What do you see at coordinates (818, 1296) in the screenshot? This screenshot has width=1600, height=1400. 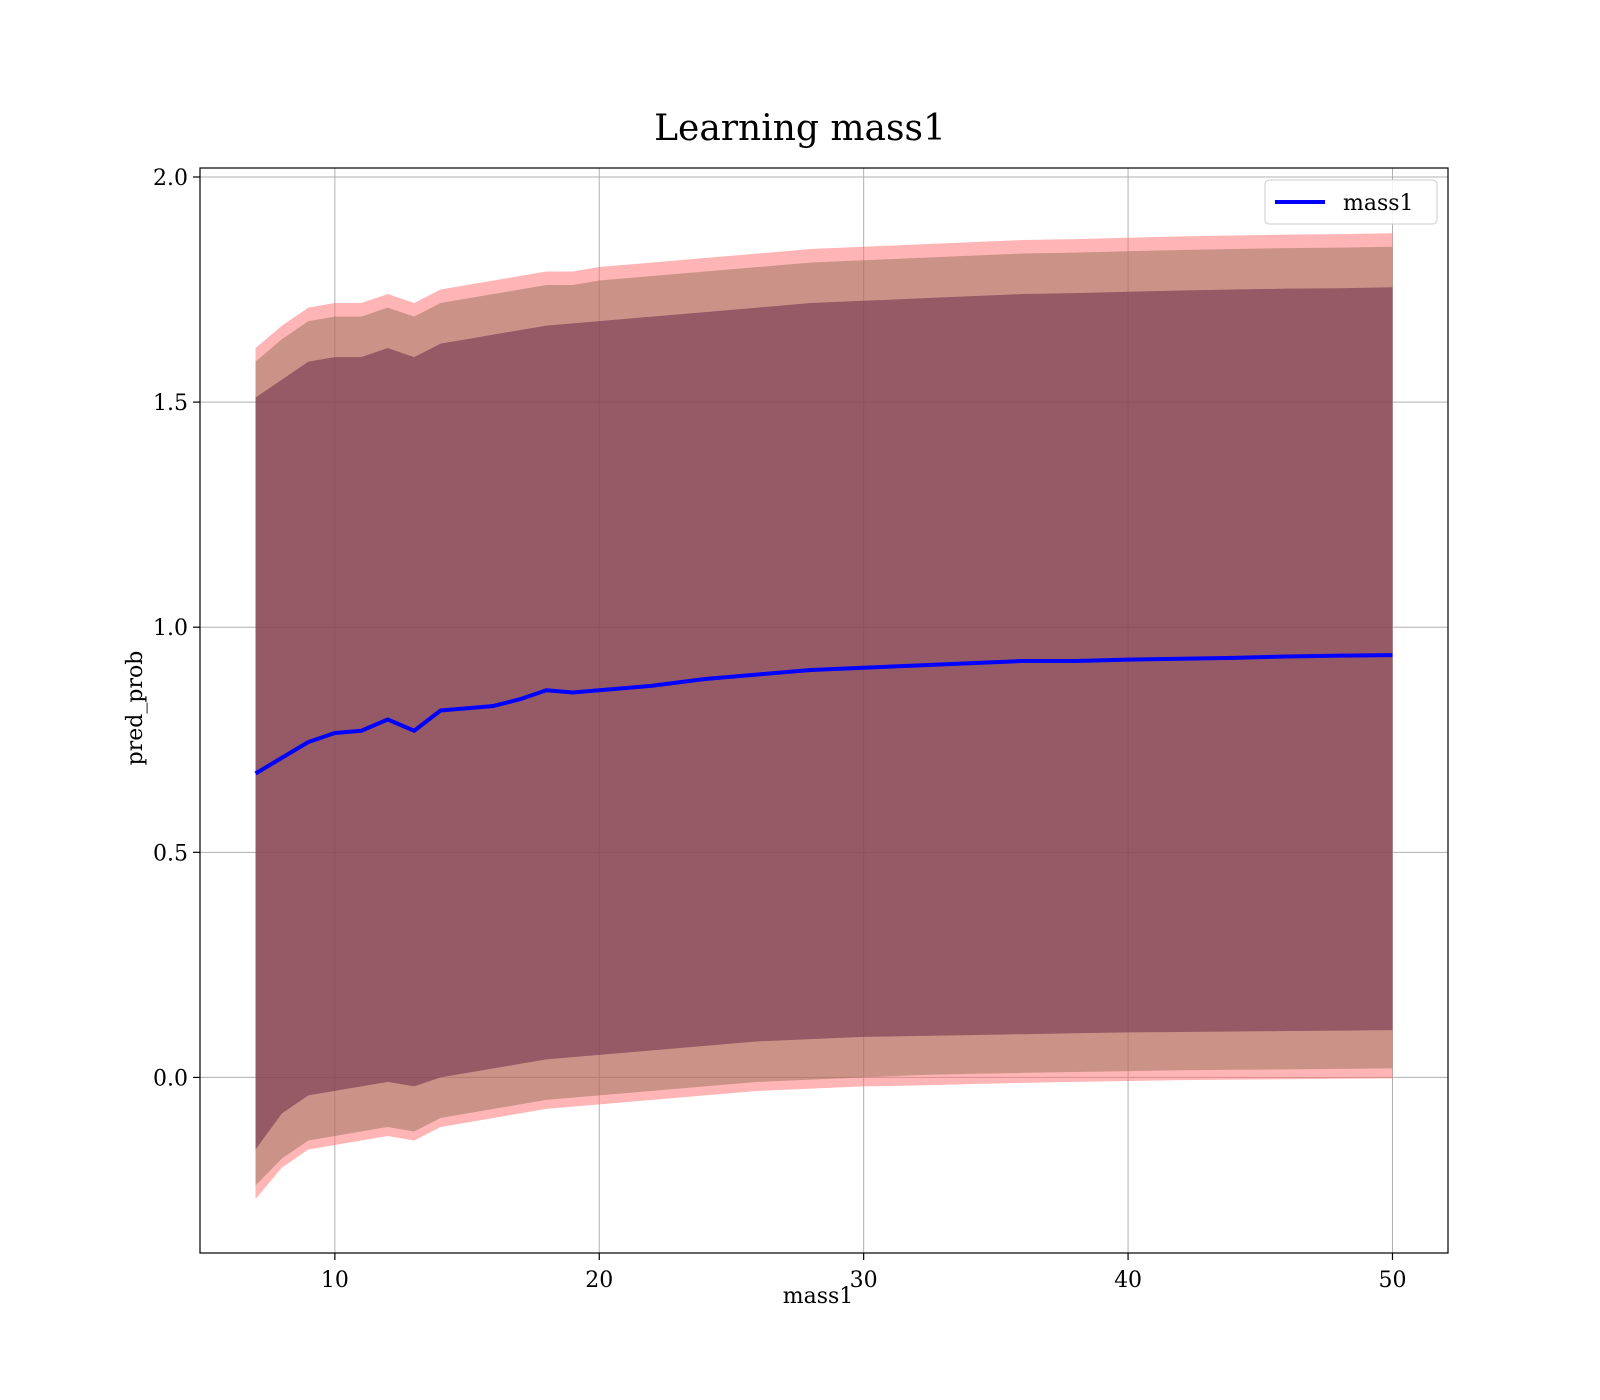 I see `x-axis-label: mass1` at bounding box center [818, 1296].